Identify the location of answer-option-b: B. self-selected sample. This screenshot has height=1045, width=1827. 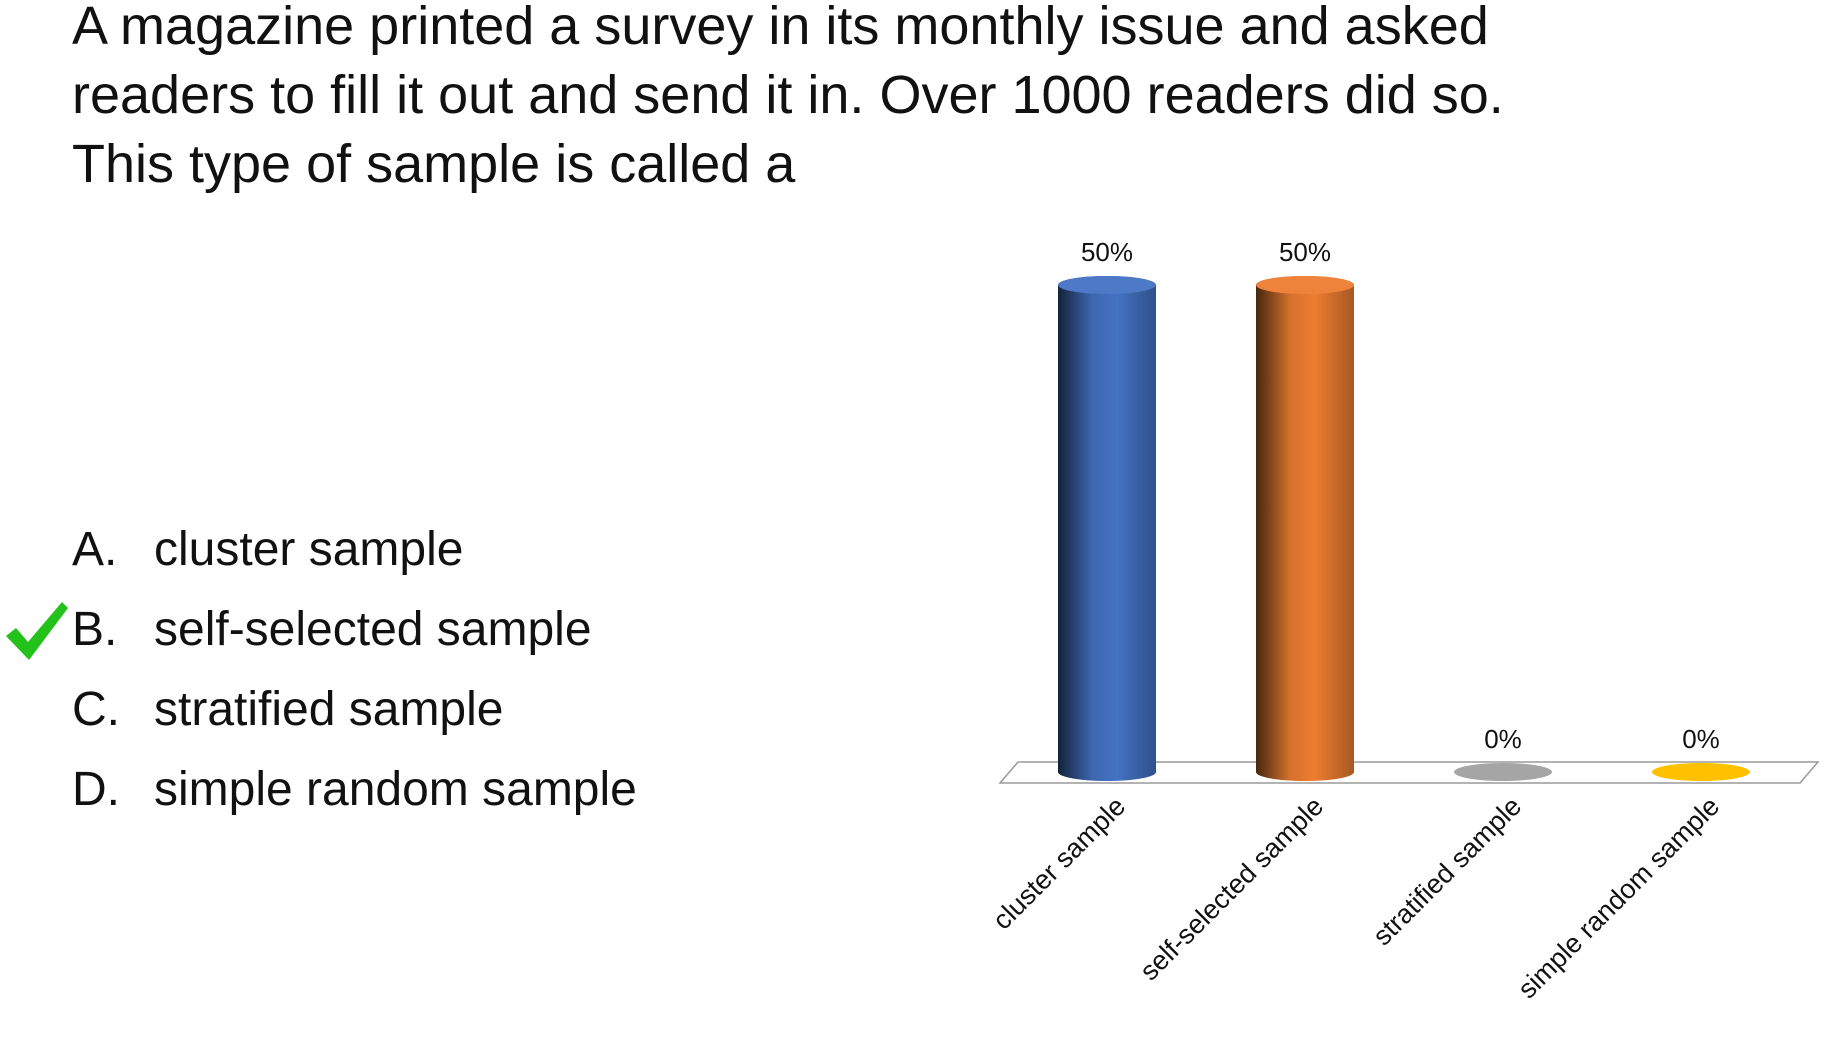
(321, 630).